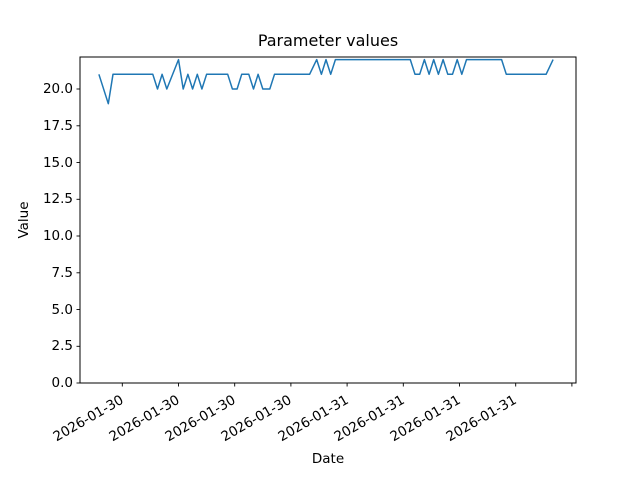  What do you see at coordinates (57, 199) in the screenshot?
I see `y-tick-label: 12.5` at bounding box center [57, 199].